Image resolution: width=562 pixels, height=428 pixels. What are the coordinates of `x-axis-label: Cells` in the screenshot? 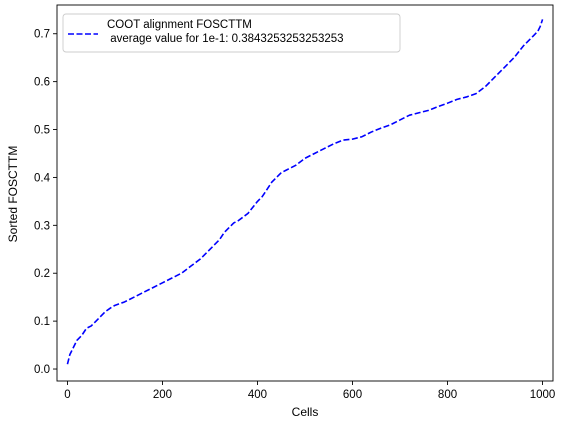 It's located at (305, 412).